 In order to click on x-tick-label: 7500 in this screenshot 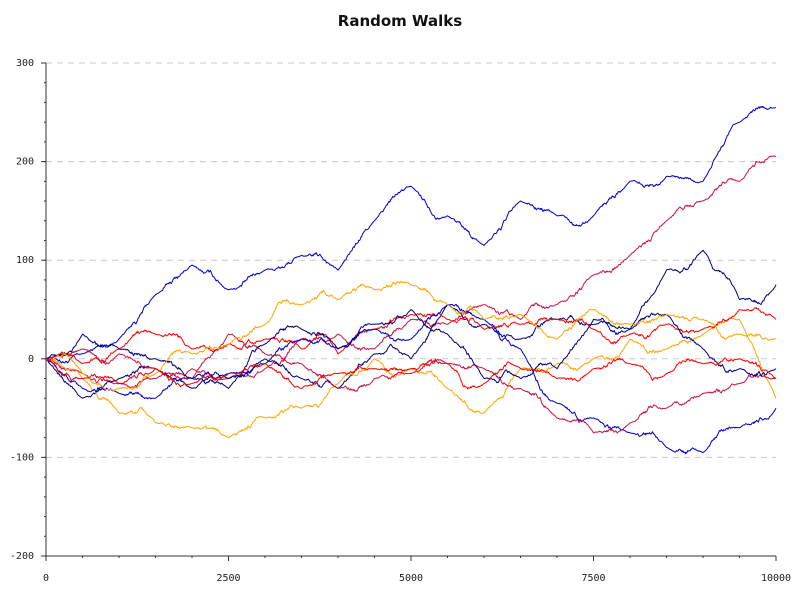, I will do `click(593, 578)`.